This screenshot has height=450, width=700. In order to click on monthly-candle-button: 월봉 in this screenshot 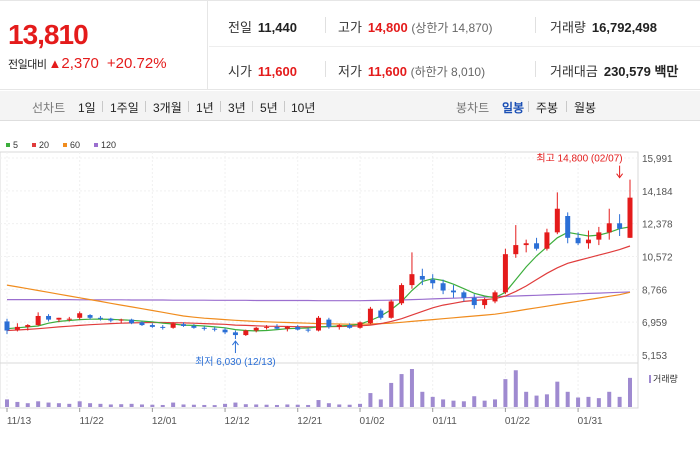, I will do `click(585, 108)`.